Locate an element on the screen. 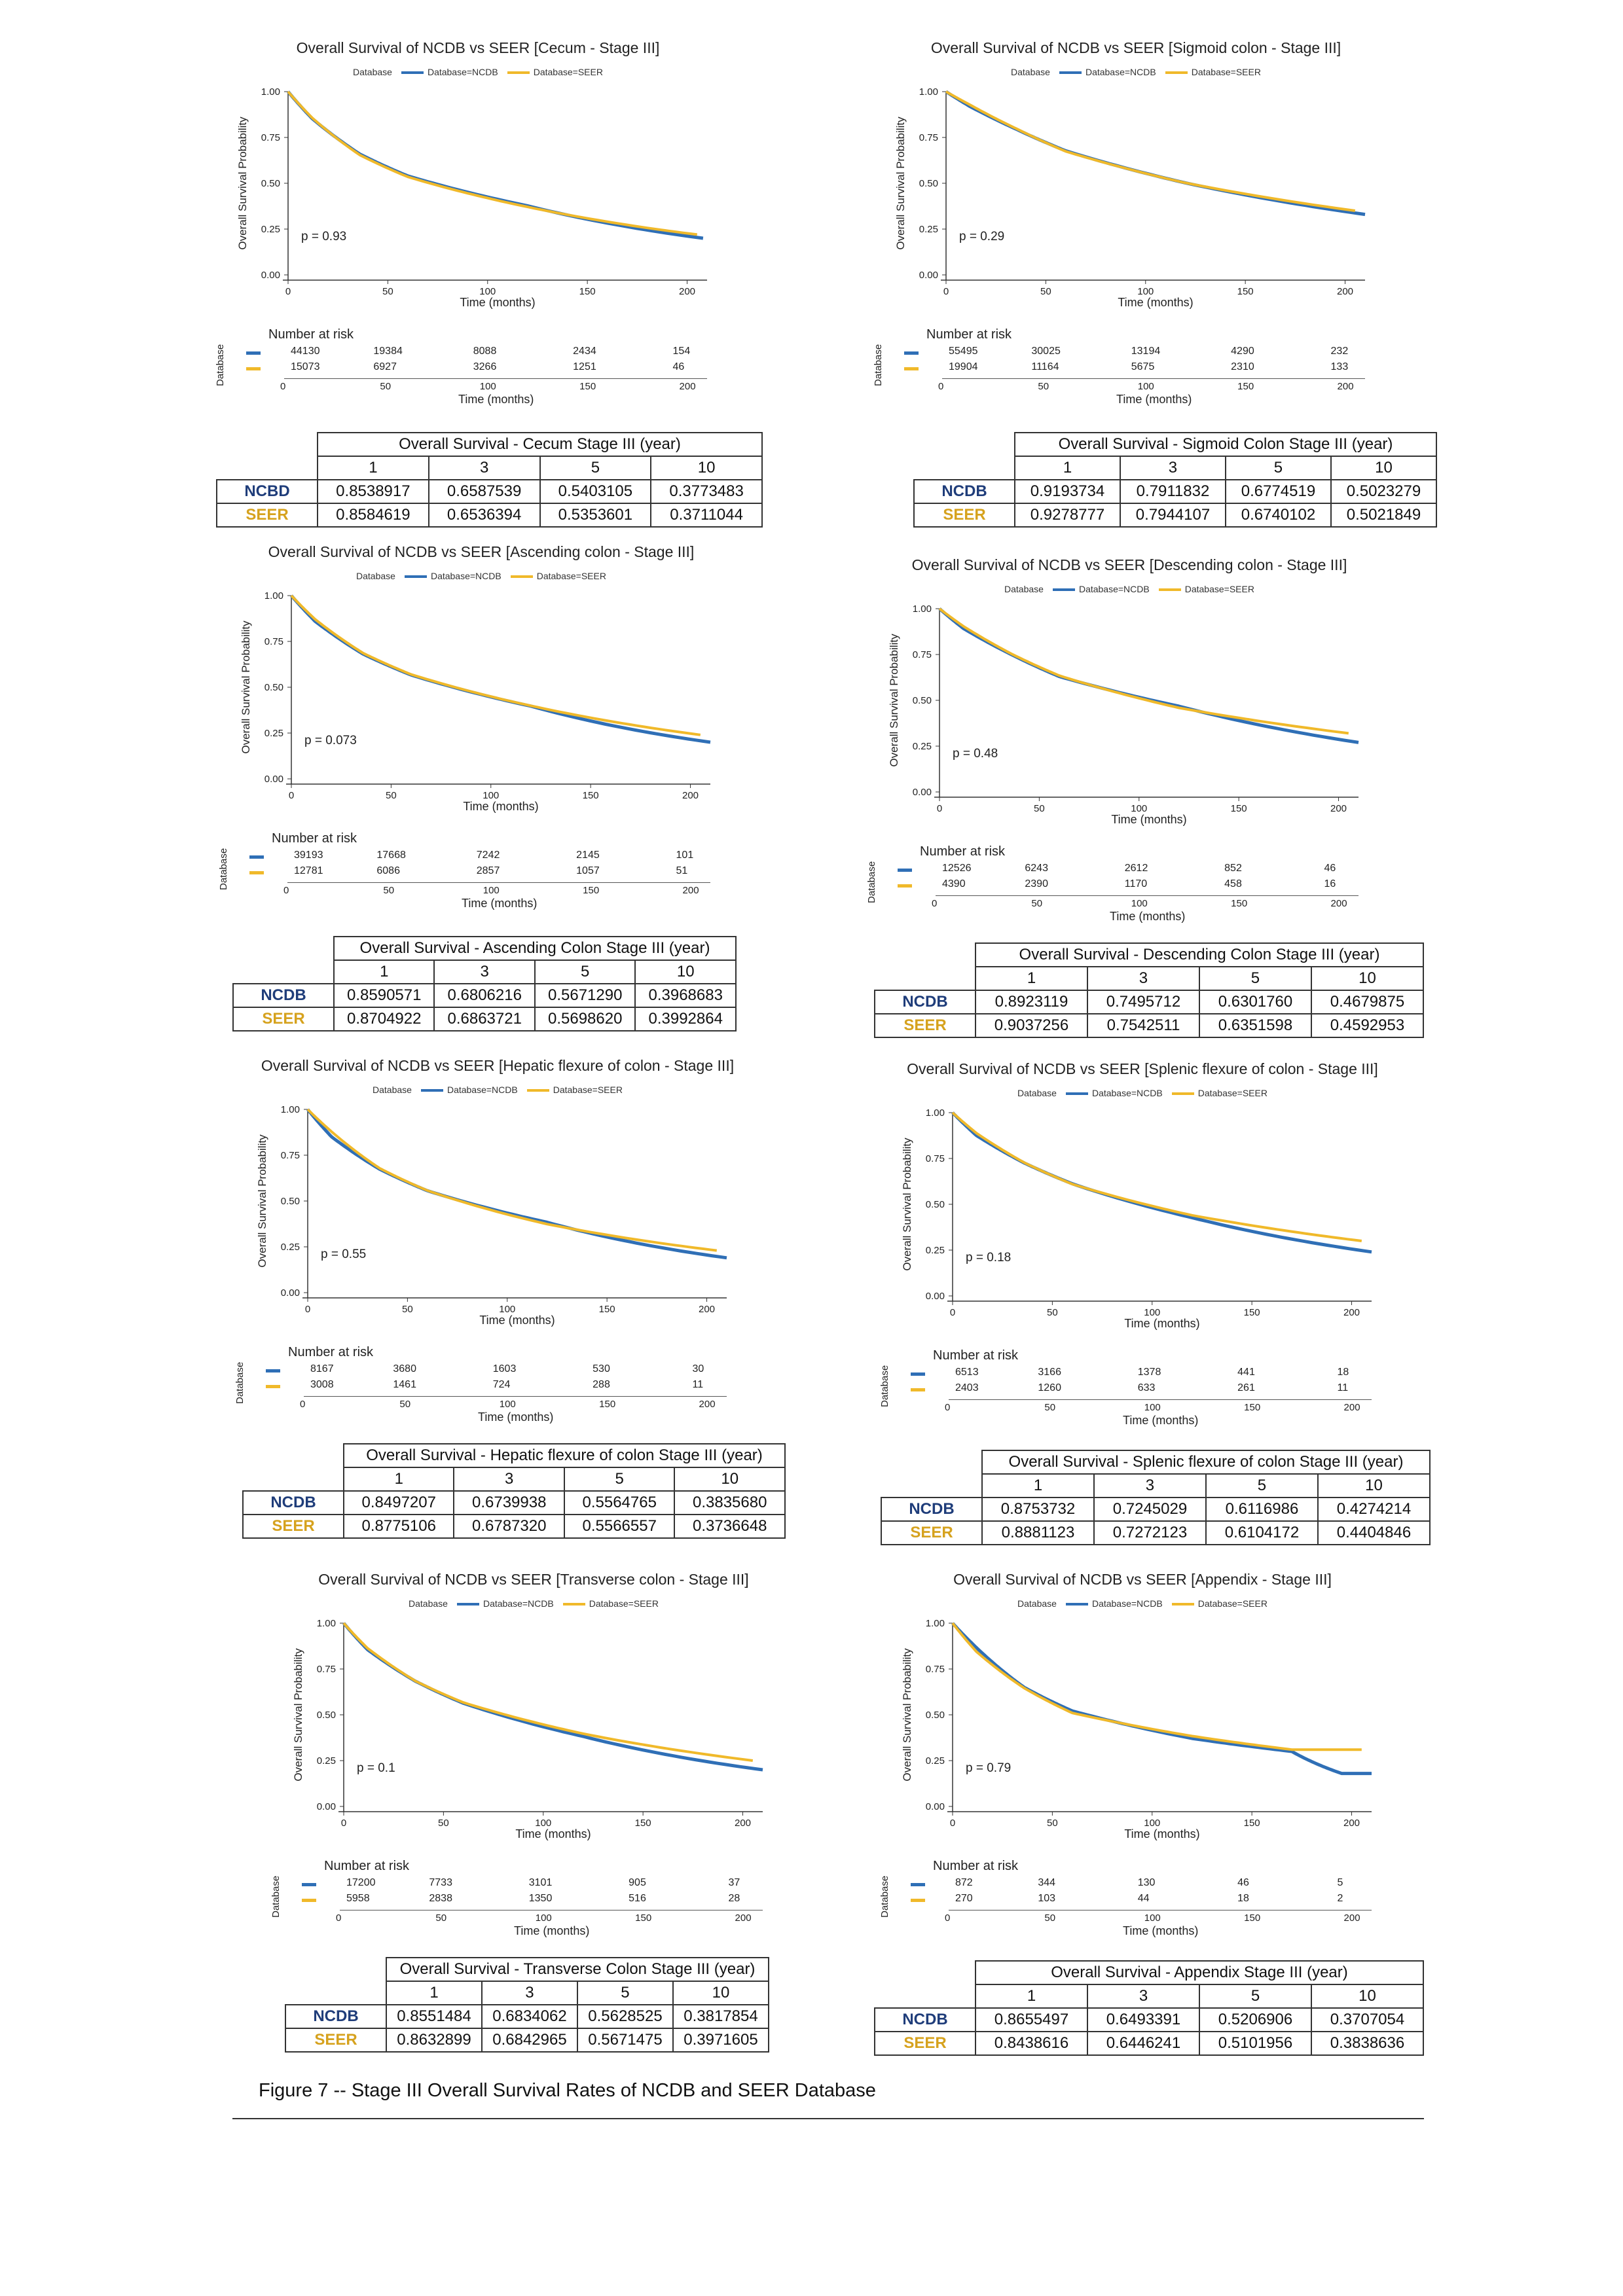  table-row-seer: SEER 0.8775106 0.6787320 0.5566557 0.3736648 is located at coordinates (514, 1526).